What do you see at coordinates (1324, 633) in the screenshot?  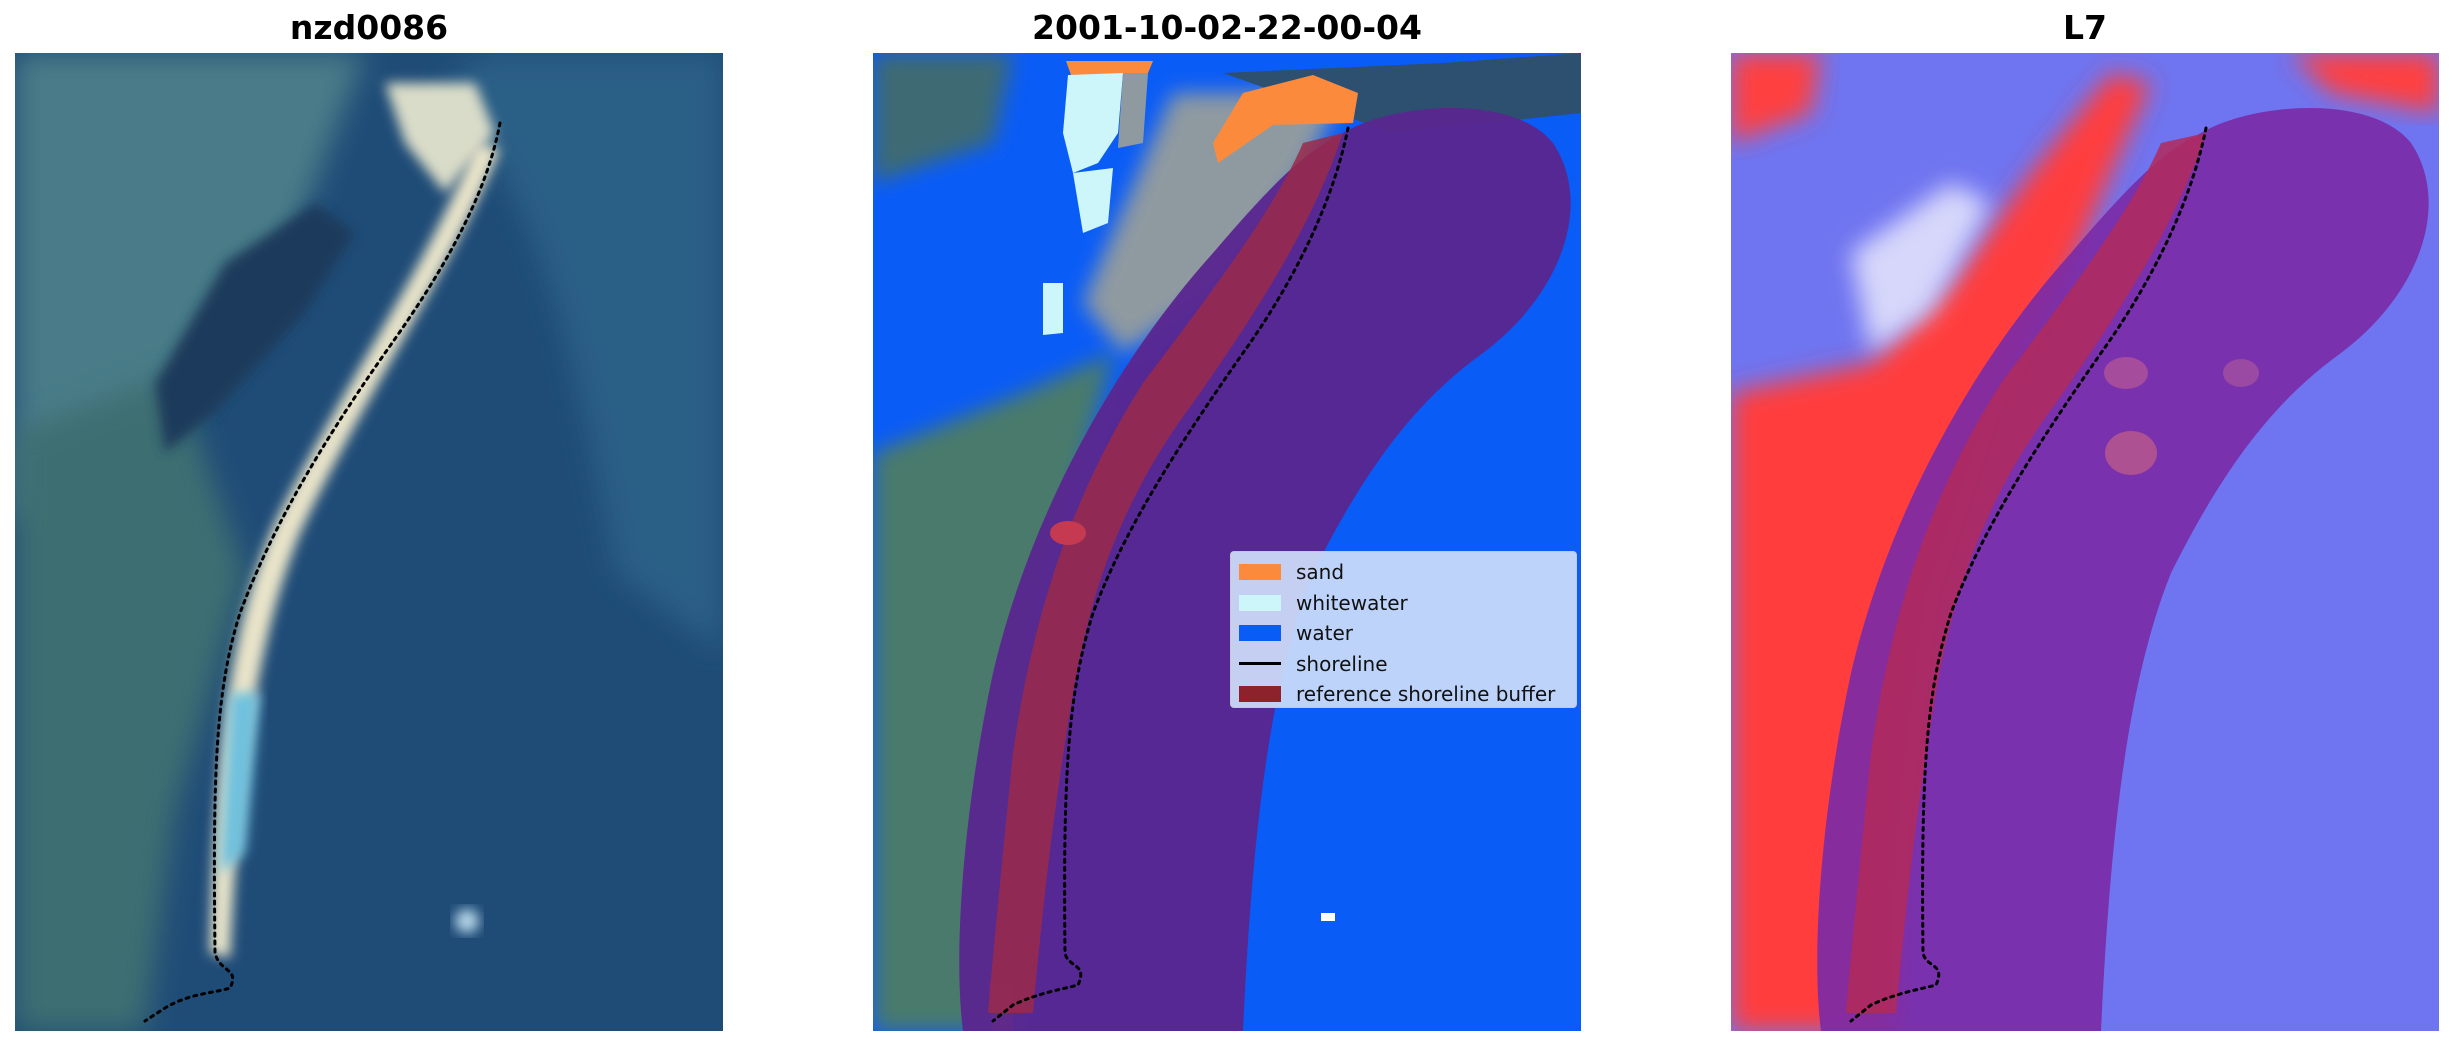 I see `legend-label-water: water` at bounding box center [1324, 633].